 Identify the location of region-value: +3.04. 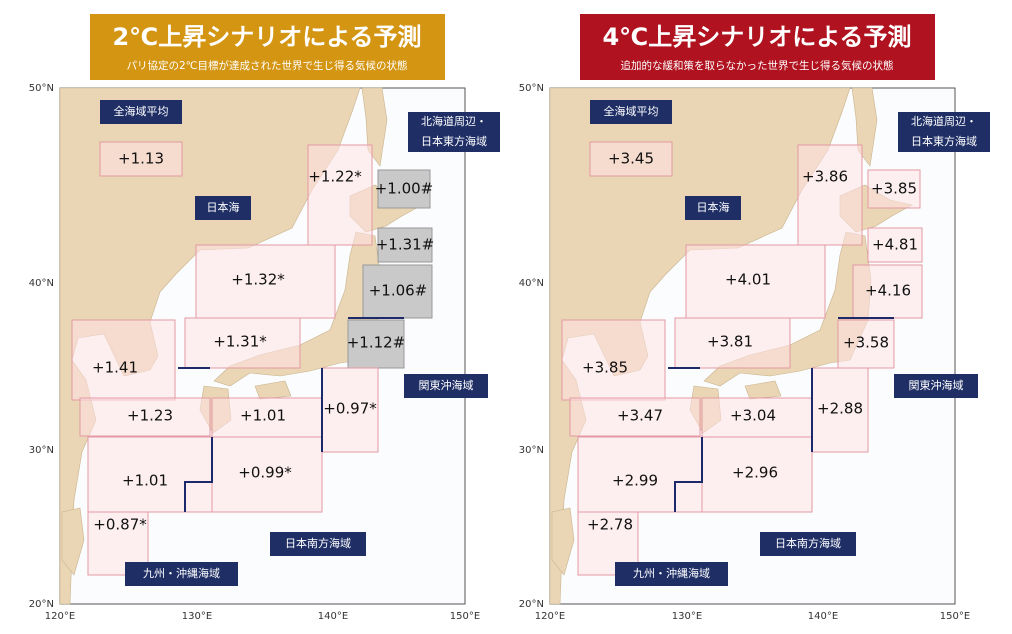
(753, 416).